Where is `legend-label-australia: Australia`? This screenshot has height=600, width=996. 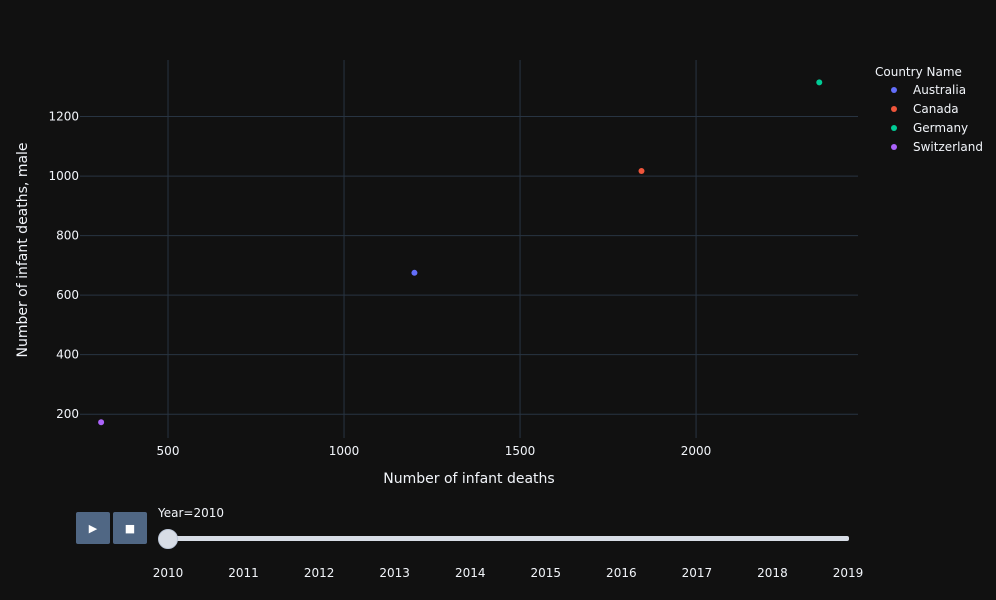 legend-label-australia: Australia is located at coordinates (939, 90).